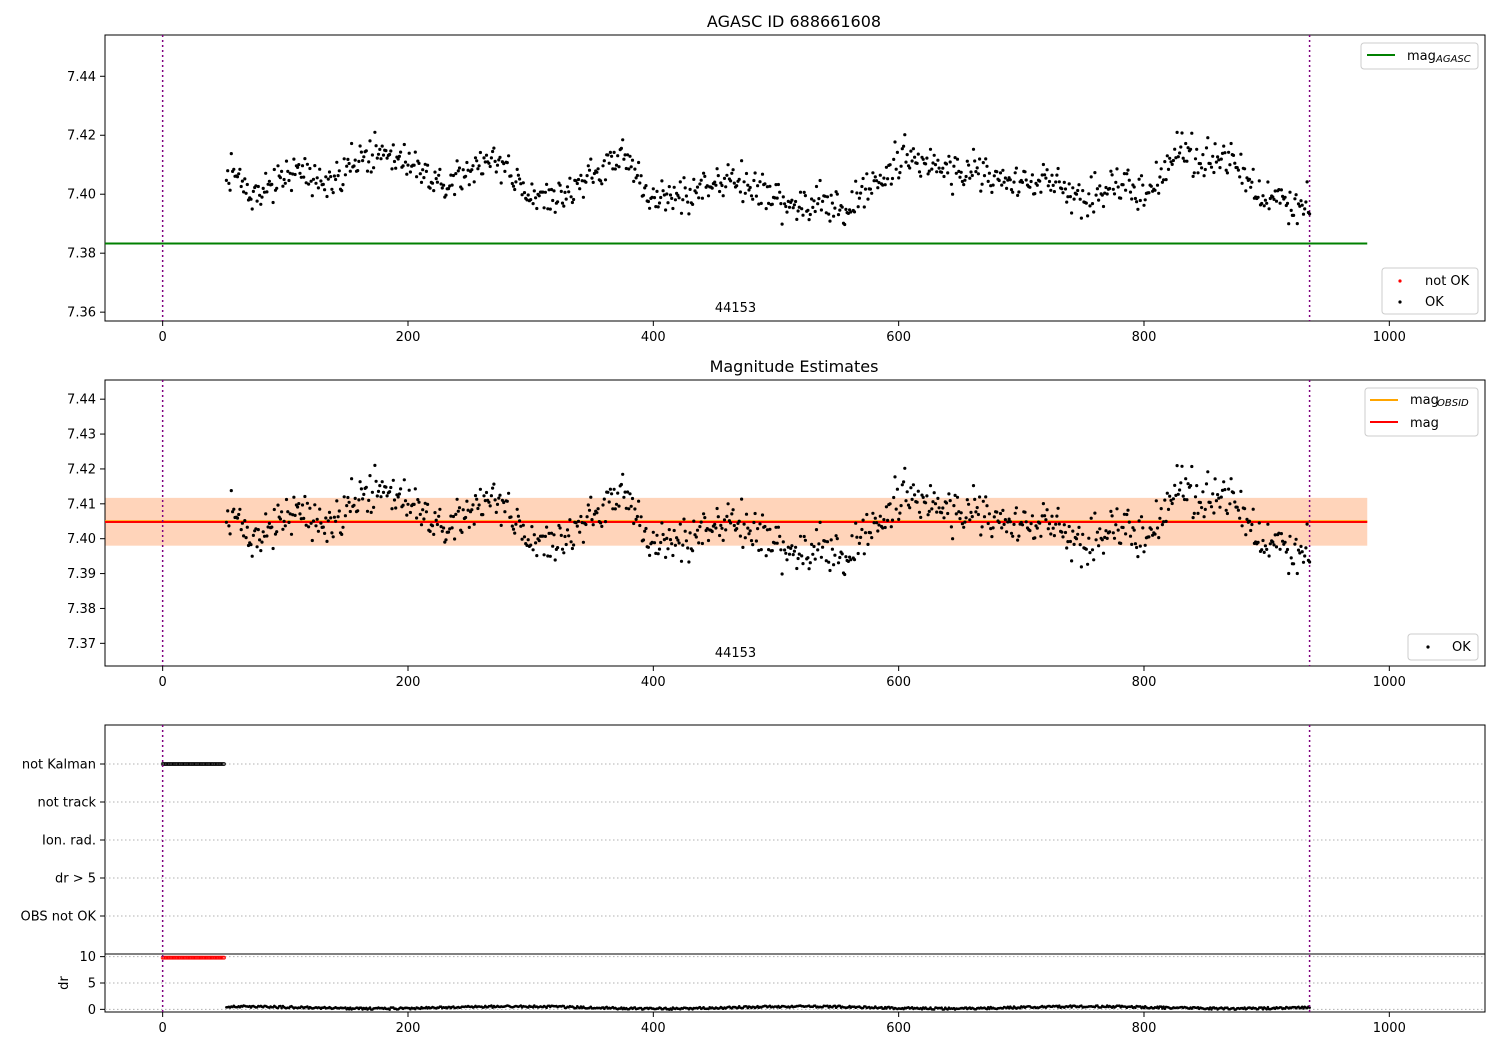 The image size is (1500, 1050). What do you see at coordinates (653, 337) in the screenshot?
I see `x-tick-label: 400` at bounding box center [653, 337].